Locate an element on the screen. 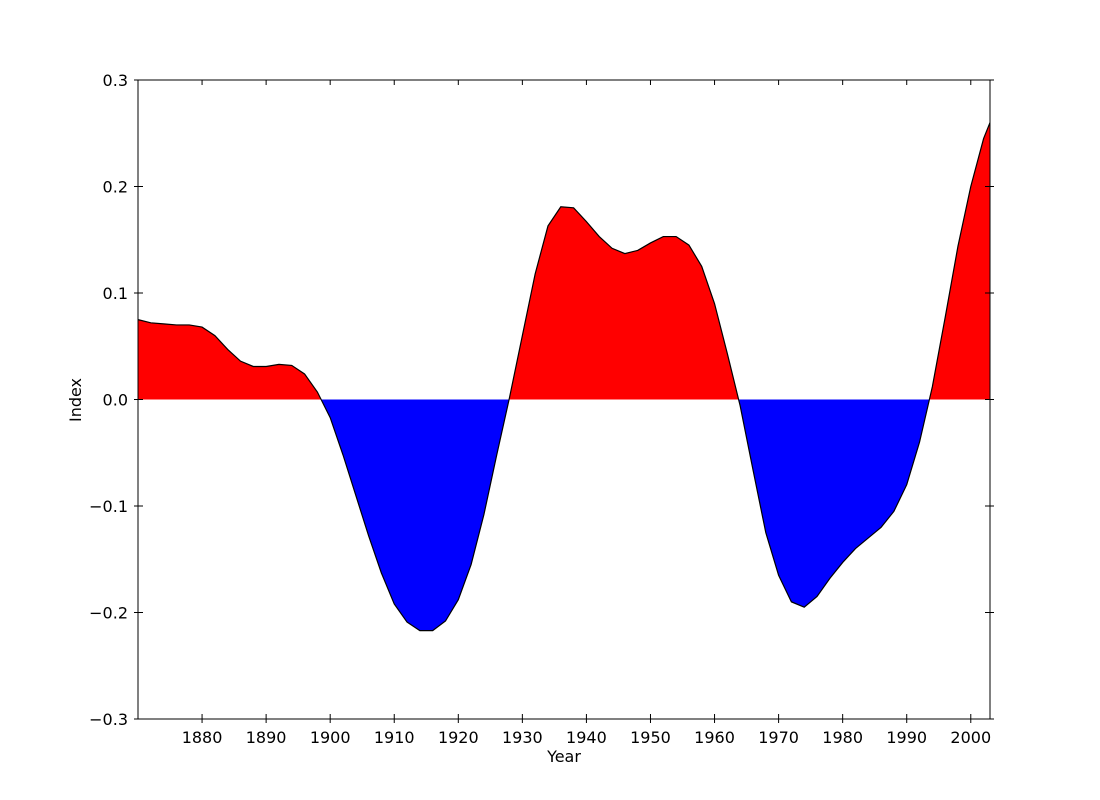 Image resolution: width=1100 pixels, height=800 pixels. y-axis-label: Index is located at coordinates (75, 400).